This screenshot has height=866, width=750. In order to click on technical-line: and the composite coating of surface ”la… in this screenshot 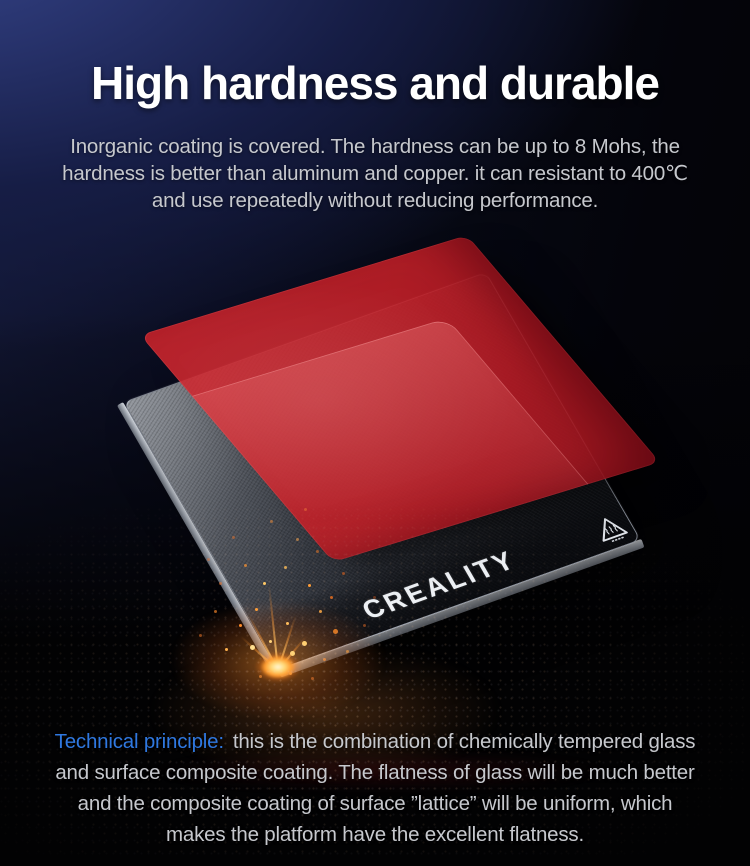, I will do `click(375, 803)`.